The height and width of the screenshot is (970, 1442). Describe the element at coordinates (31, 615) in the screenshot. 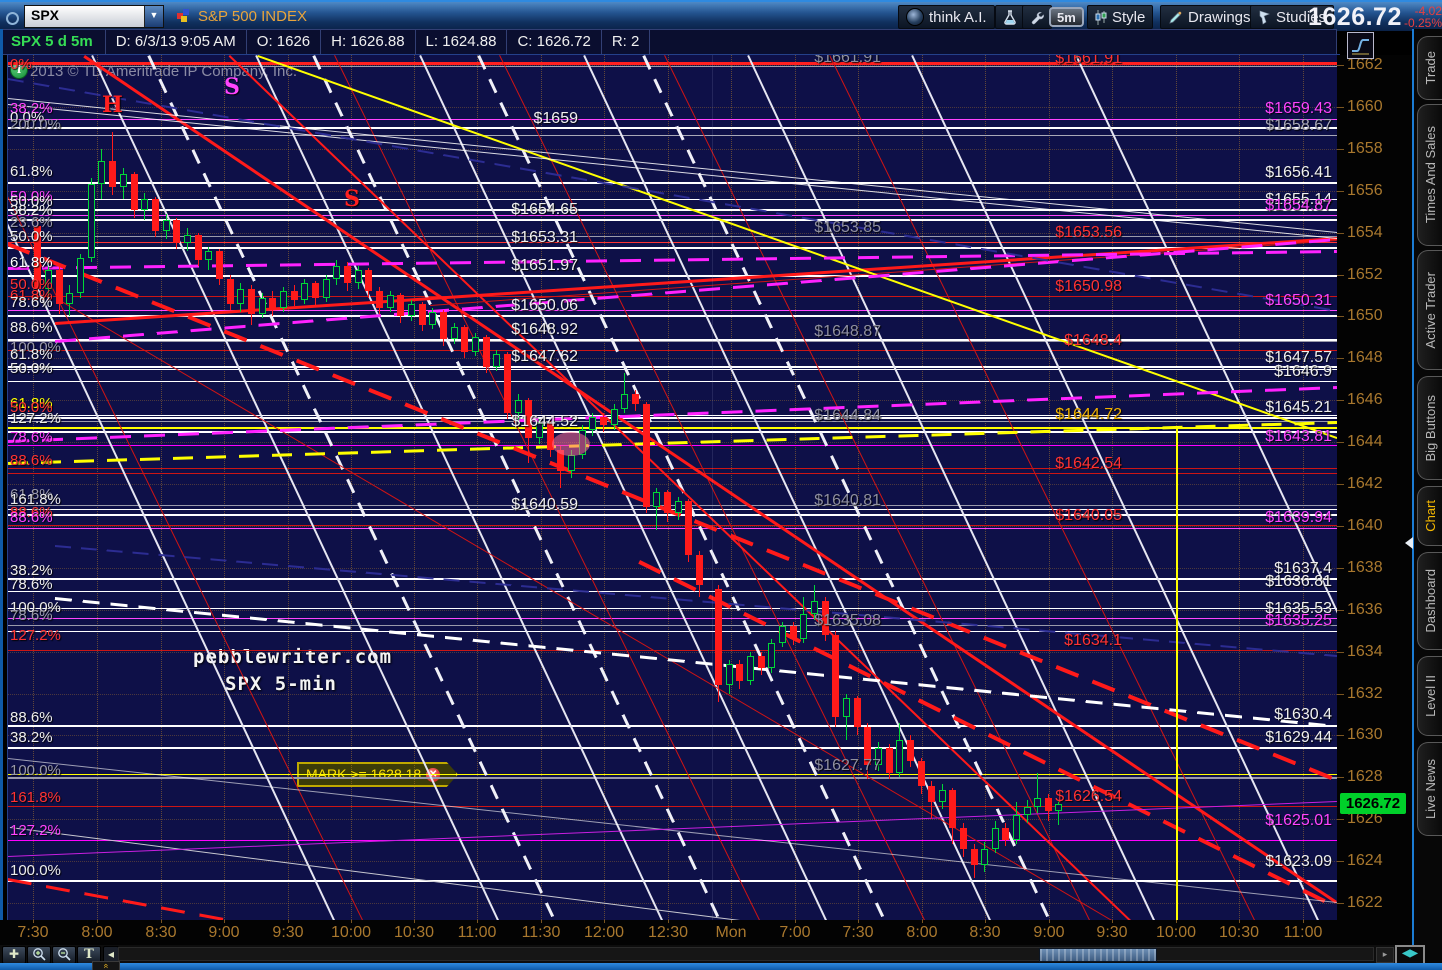

I see `fib-percent-label: 78.6%` at that location.